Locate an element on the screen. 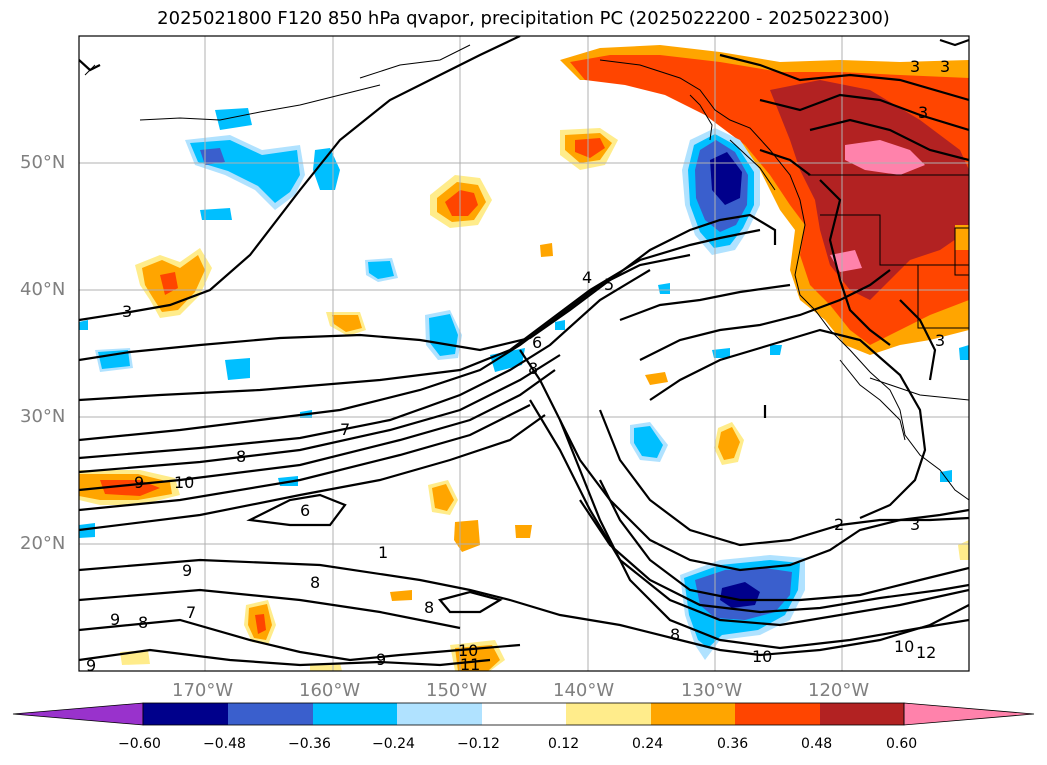  longitude-label-150w: 150°W is located at coordinates (457, 690).